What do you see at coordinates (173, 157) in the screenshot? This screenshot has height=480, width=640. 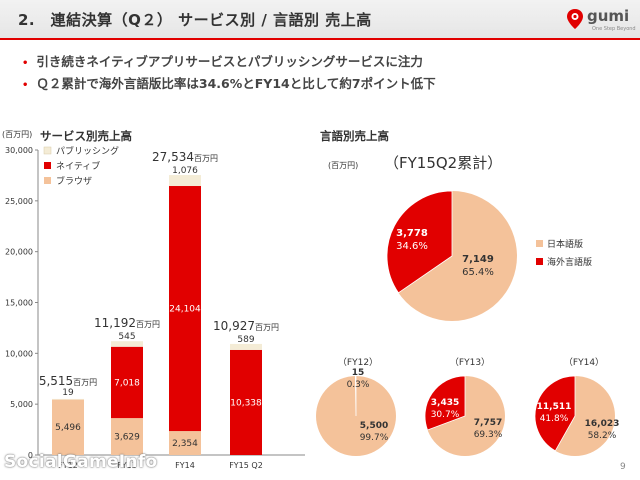 I see `bar-total-value: 27,534` at bounding box center [173, 157].